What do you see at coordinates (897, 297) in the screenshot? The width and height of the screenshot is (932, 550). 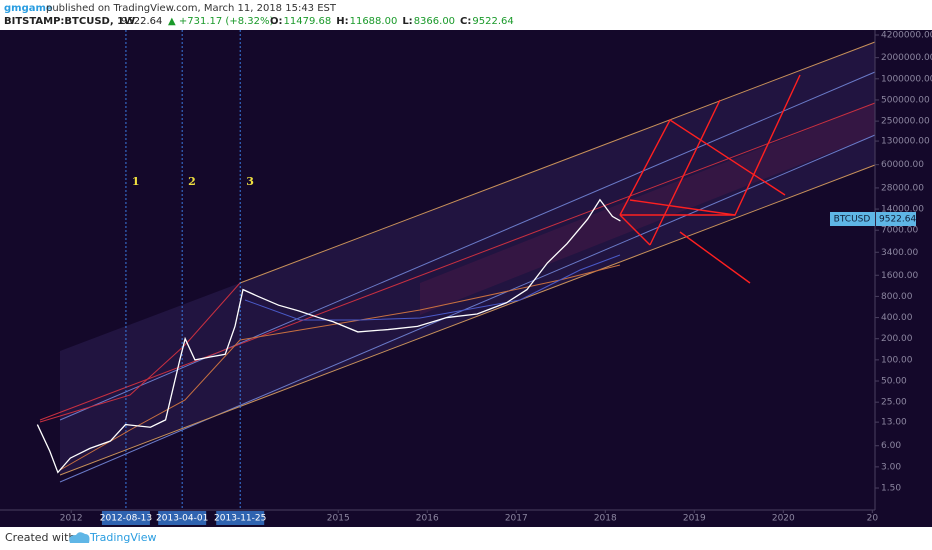 I see `y-tick-label: 800.00` at bounding box center [897, 297].